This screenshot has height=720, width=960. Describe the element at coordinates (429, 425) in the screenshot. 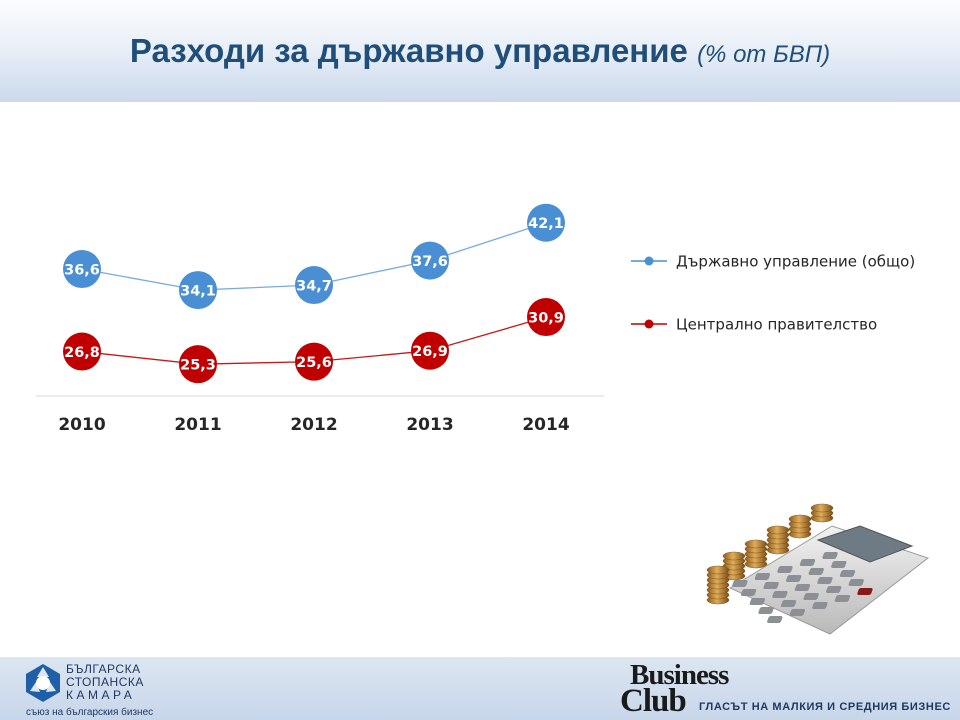

I see `x-tick-label: 2013` at that location.